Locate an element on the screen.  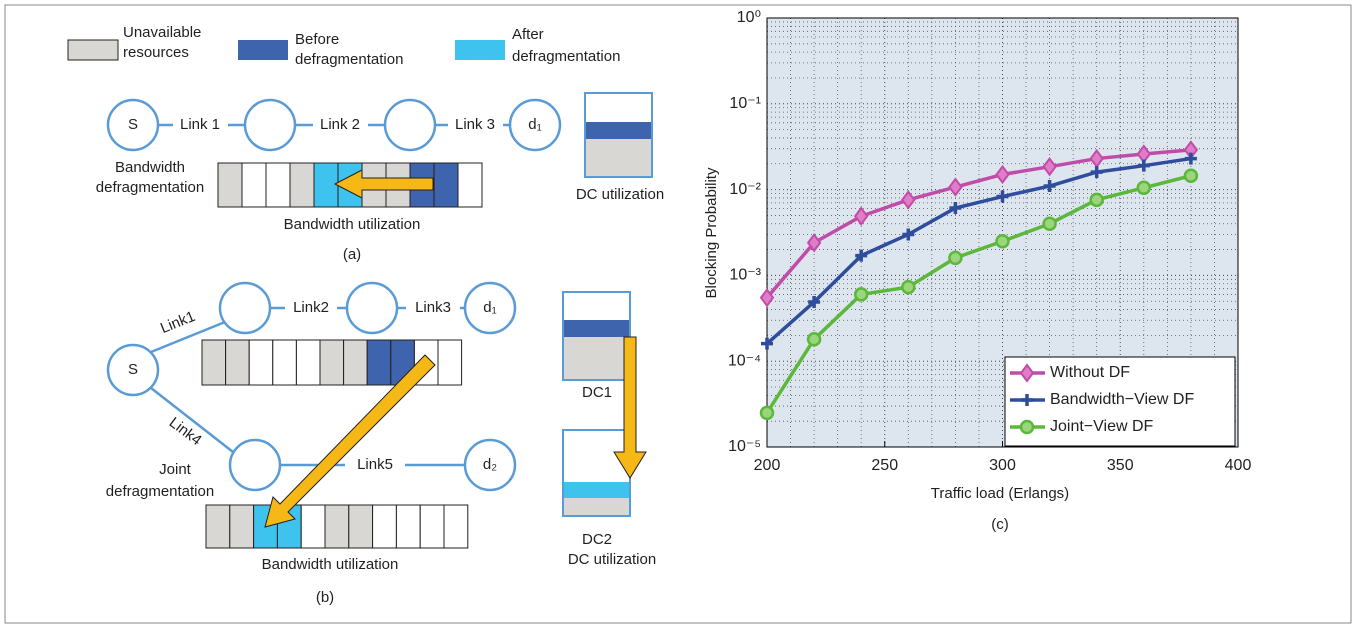
y-tick-label: 10⁻¹ is located at coordinates (745, 103).